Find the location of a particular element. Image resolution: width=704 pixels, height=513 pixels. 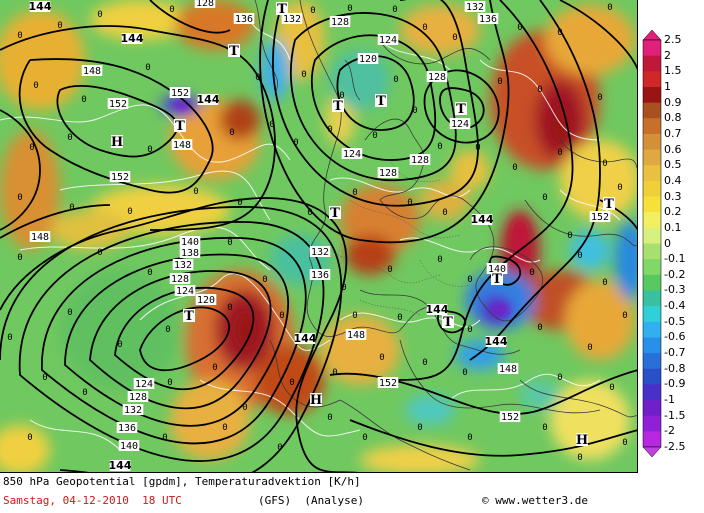

legend-label: -0.4 is located at coordinates (675, 306).